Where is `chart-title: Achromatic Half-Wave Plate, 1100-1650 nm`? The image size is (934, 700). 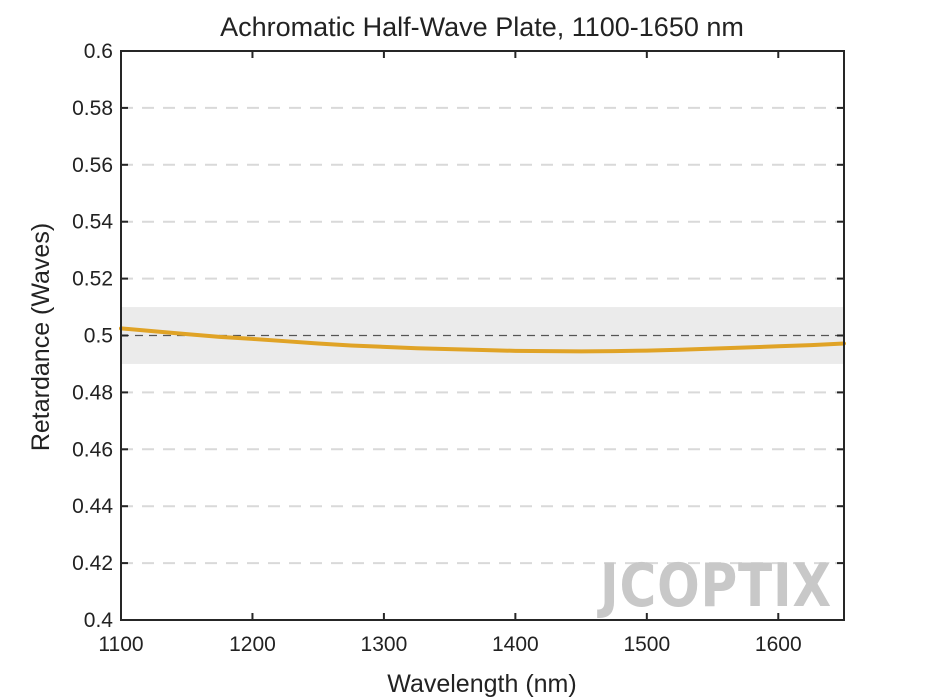
chart-title: Achromatic Half-Wave Plate, 1100-1650 nm is located at coordinates (482, 27).